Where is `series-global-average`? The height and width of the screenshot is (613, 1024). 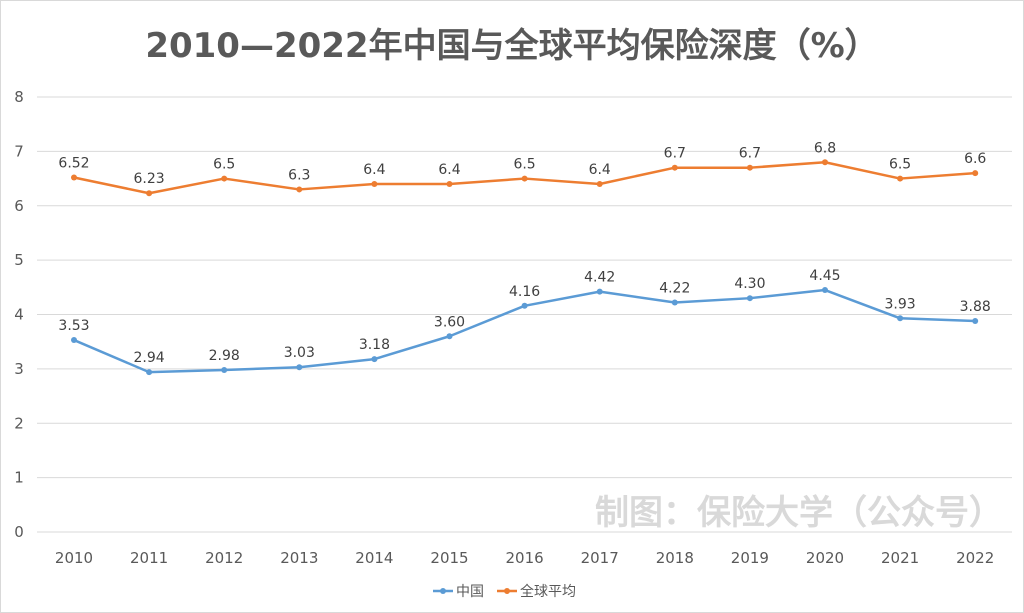 series-global-average is located at coordinates (525, 178).